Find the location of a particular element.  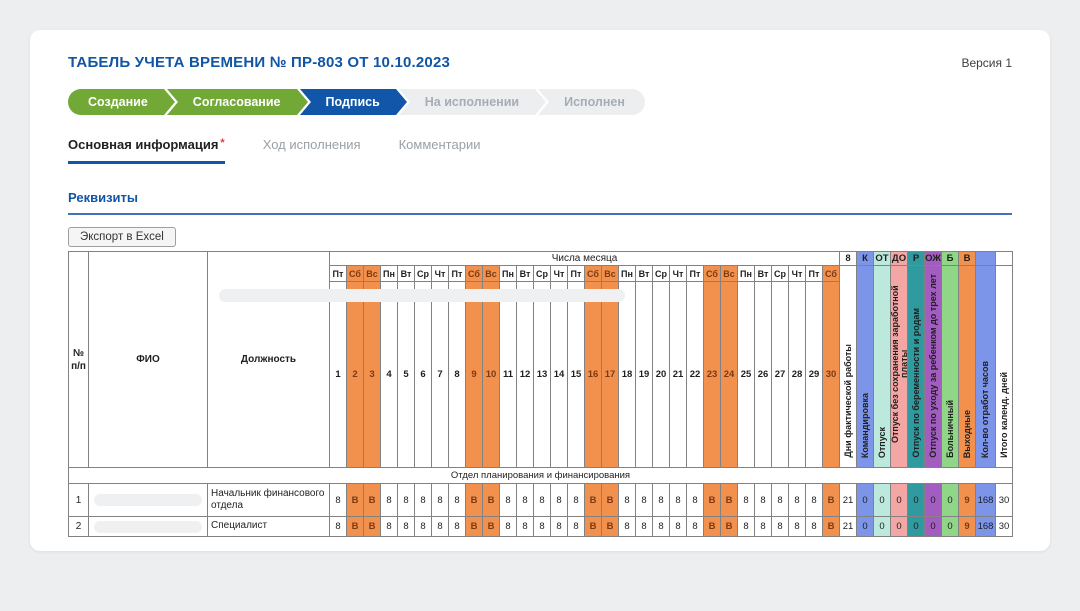

summary-code-header: В is located at coordinates (967, 258).